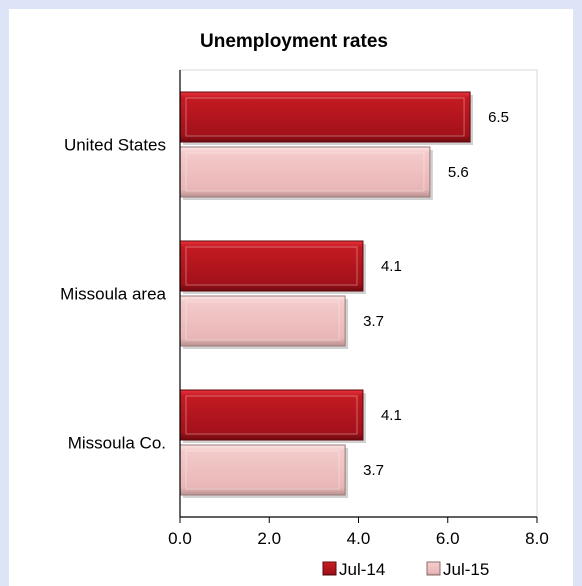 The image size is (582, 586). What do you see at coordinates (498, 117) in the screenshot?
I see `data-label: 6.5` at bounding box center [498, 117].